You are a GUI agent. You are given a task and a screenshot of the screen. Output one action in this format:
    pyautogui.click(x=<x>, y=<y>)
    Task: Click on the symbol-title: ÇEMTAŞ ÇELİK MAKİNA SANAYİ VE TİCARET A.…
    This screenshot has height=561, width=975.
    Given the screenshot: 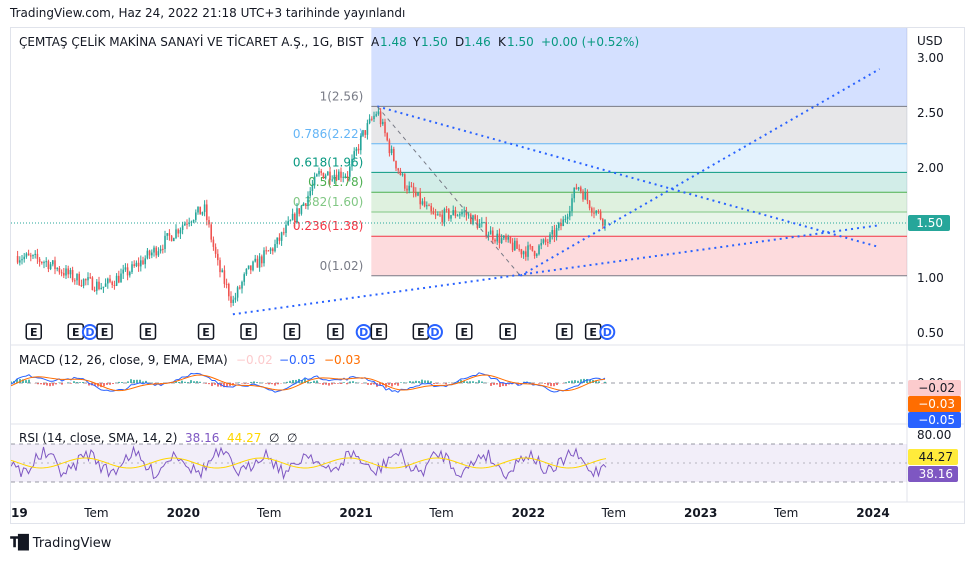 What is the action you would take?
    pyautogui.click(x=191, y=41)
    